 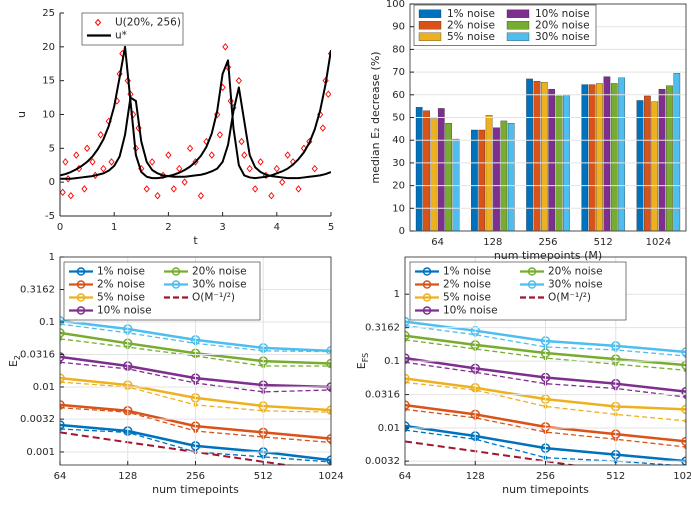 I want to click on y-axis-label: median E₂ decrease (%), so click(x=375, y=117).